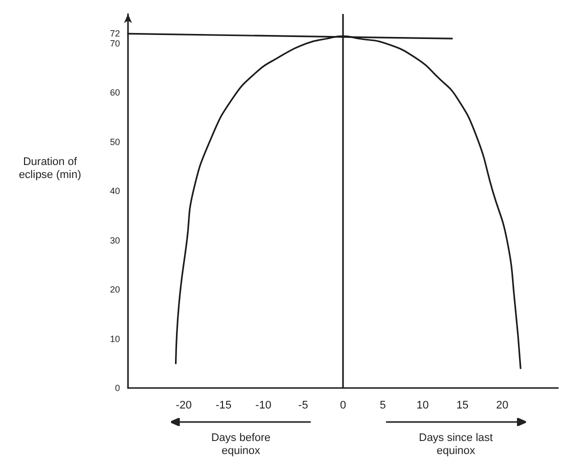 The width and height of the screenshot is (566, 468). I want to click on x-tick-label: -10, so click(263, 406).